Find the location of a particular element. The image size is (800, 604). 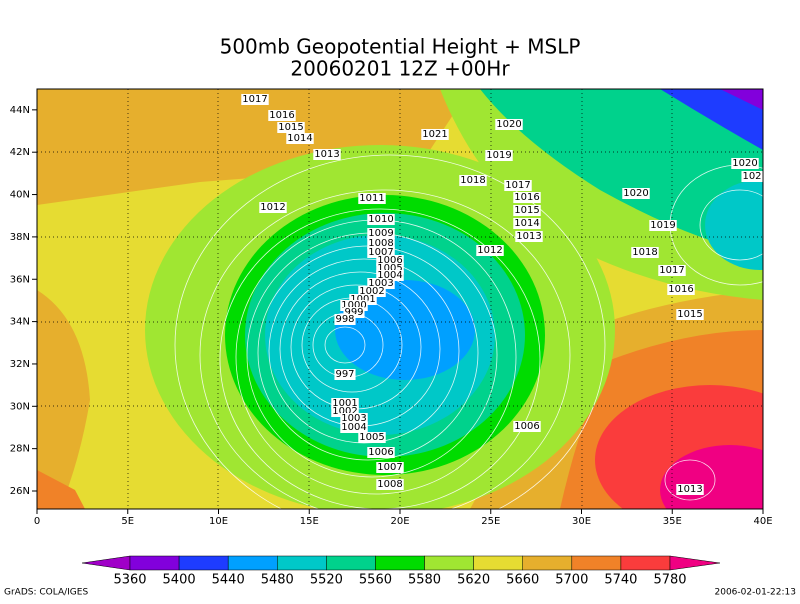

lon-tick-label: 35E is located at coordinates (672, 521).